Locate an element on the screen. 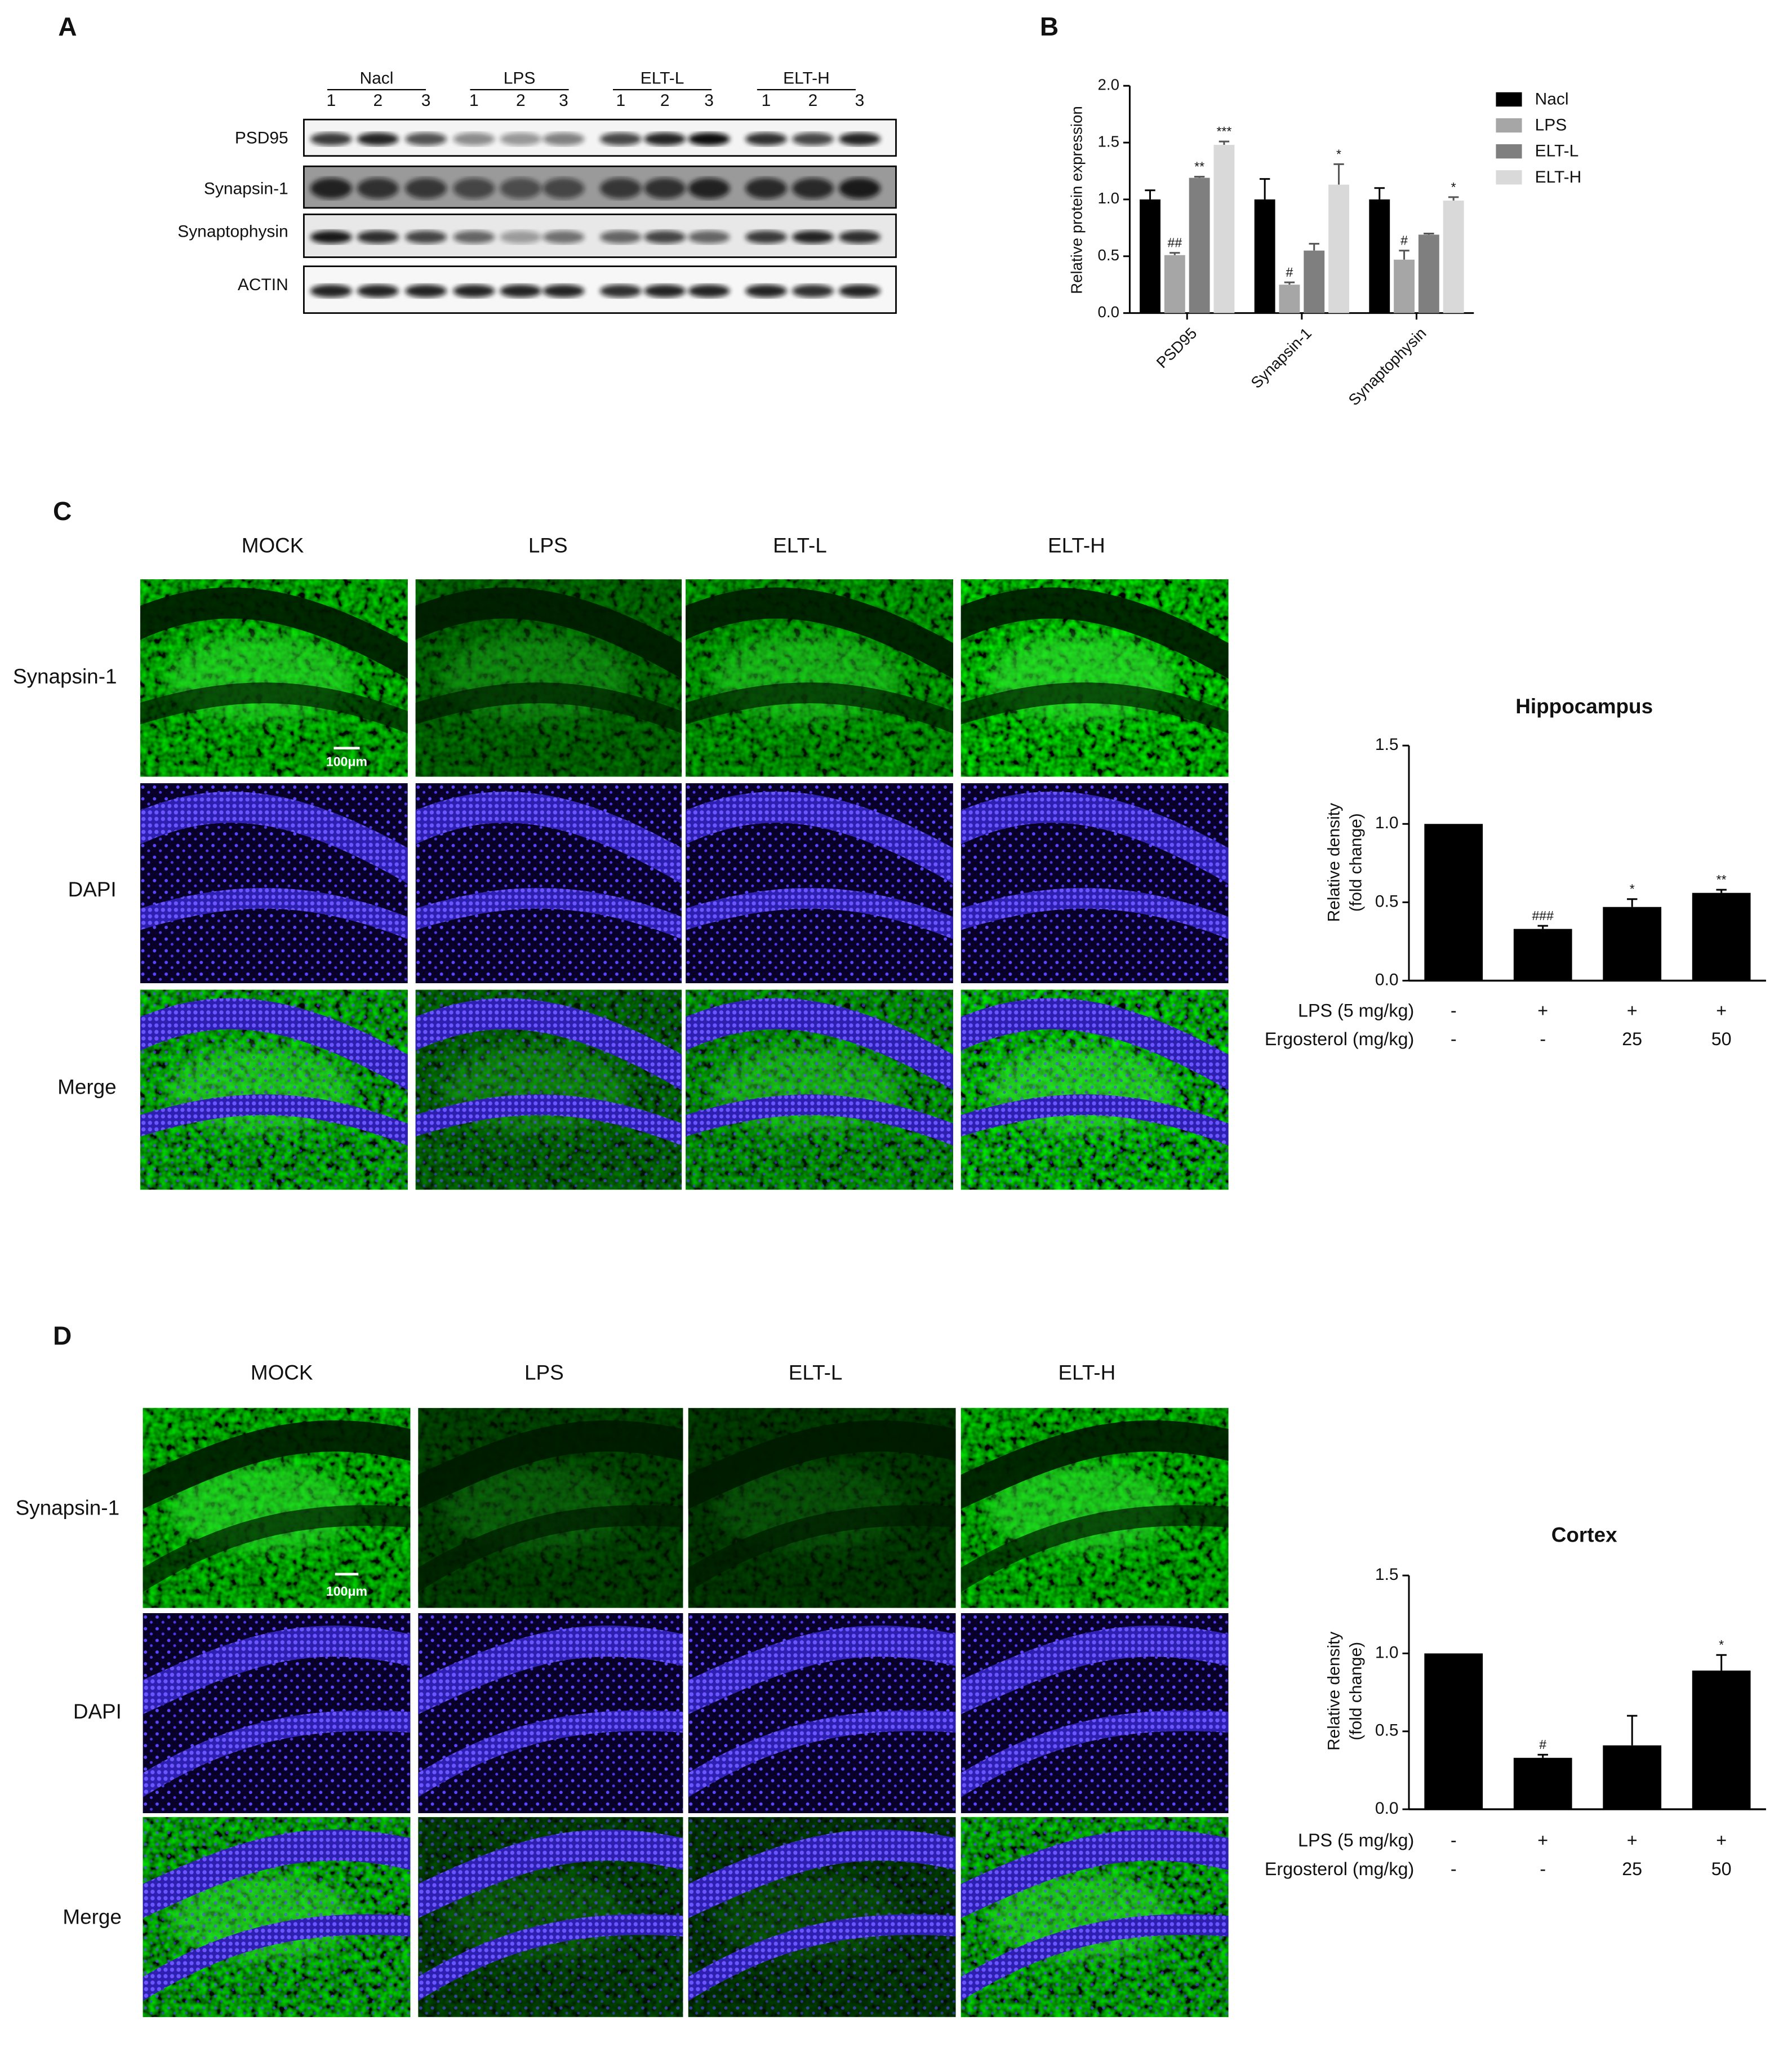  protein-label: PSD95 is located at coordinates (262, 138).